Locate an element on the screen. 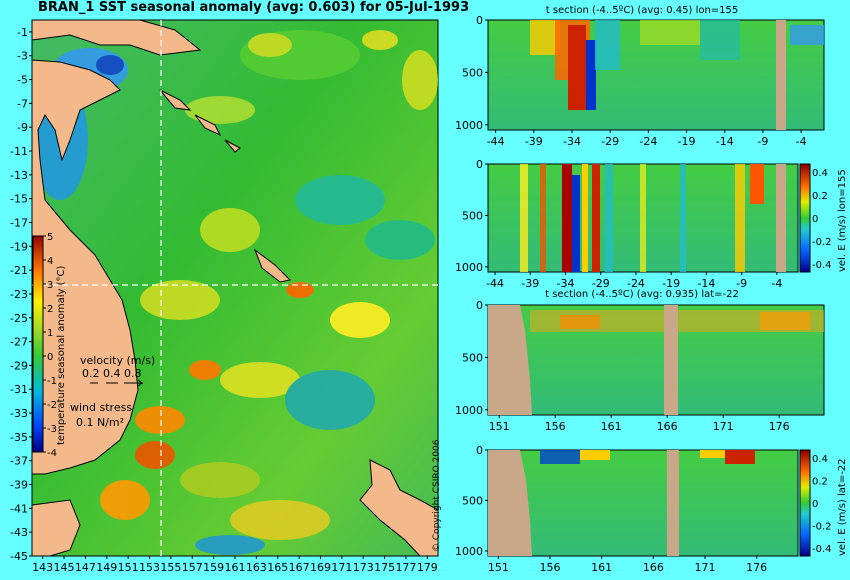 The width and height of the screenshot is (850, 580). map-x-tick-label: 173 is located at coordinates (363, 567).